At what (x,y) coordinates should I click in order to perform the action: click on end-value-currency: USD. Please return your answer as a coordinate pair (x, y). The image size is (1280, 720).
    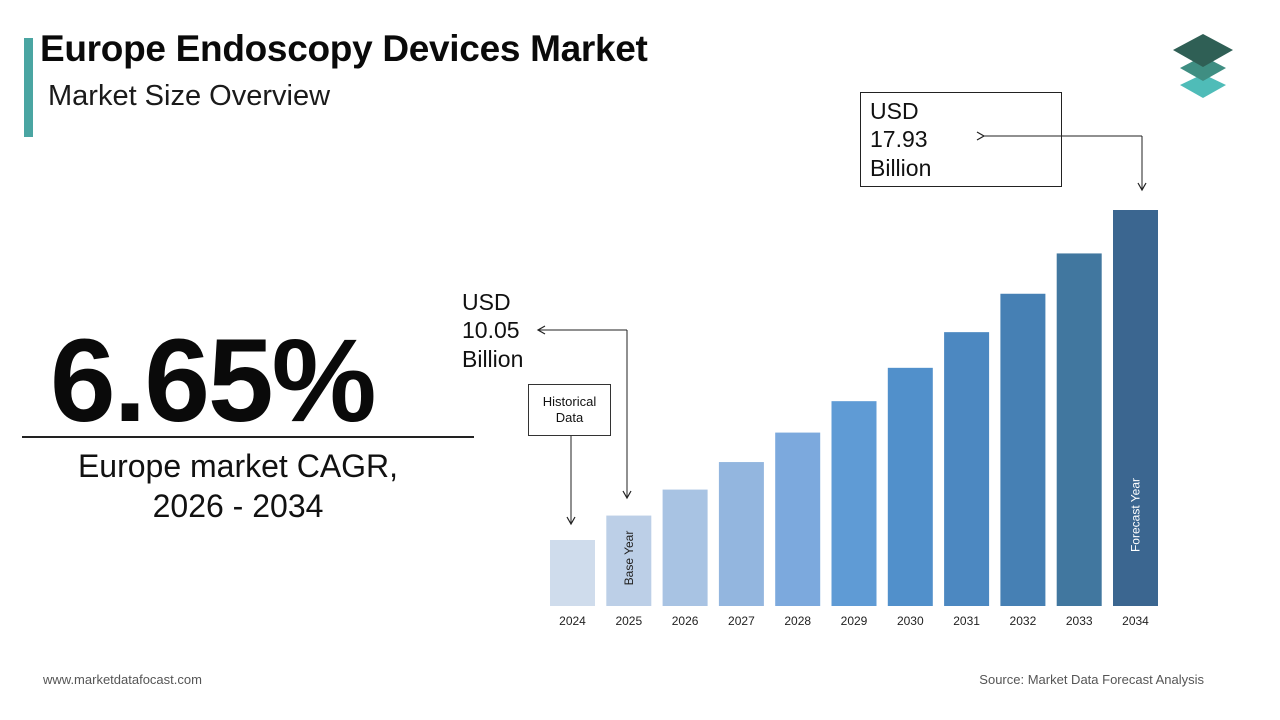
    Looking at the image, I should click on (894, 111).